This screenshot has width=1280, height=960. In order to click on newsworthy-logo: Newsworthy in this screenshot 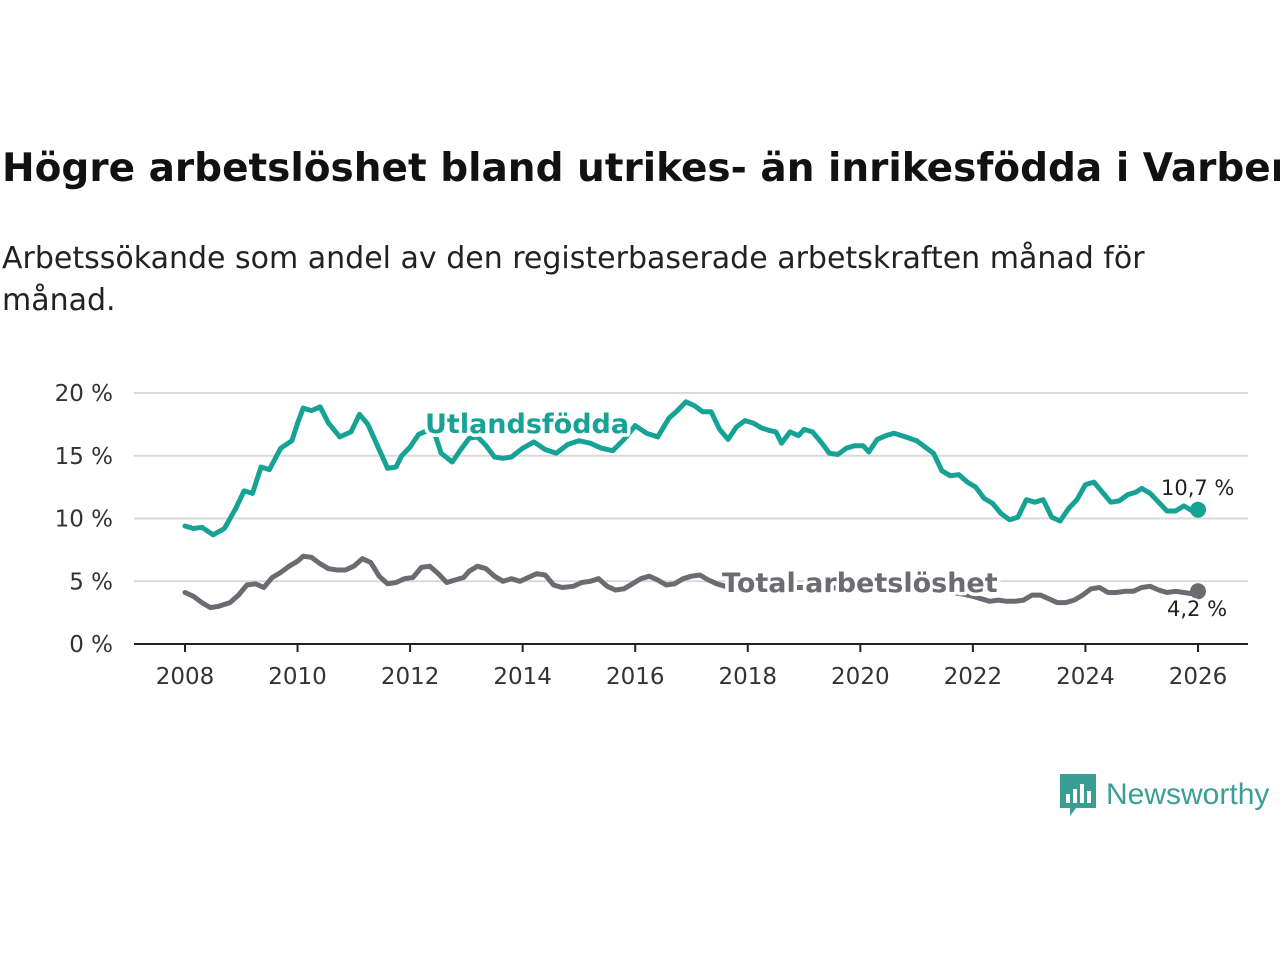, I will do `click(1163, 795)`.